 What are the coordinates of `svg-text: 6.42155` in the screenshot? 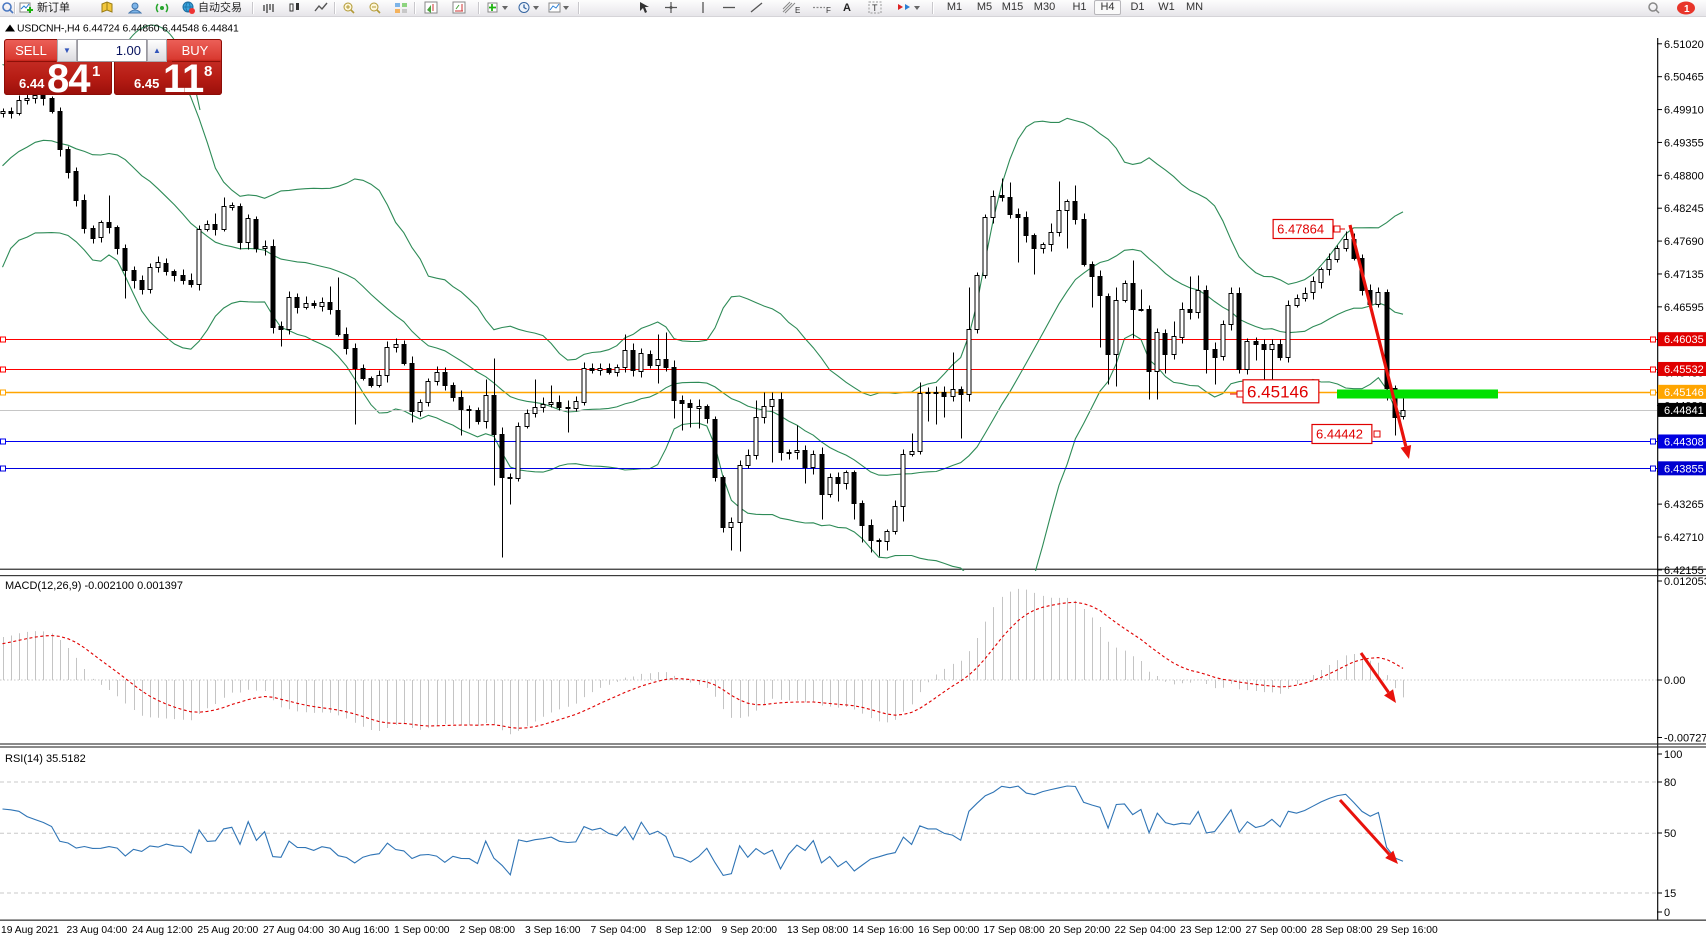 It's located at (1684, 571).